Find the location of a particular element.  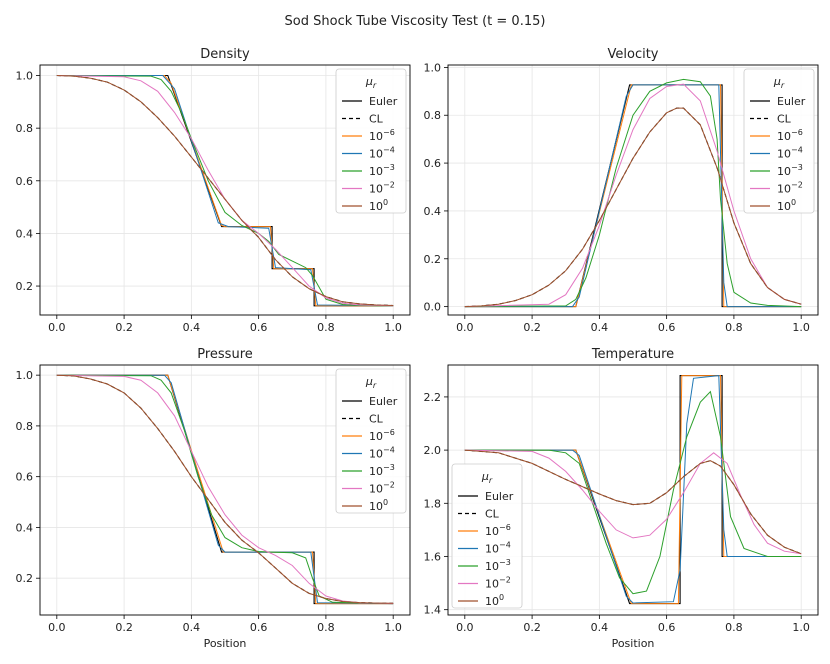

panel-title: Pressure is located at coordinates (225, 354).